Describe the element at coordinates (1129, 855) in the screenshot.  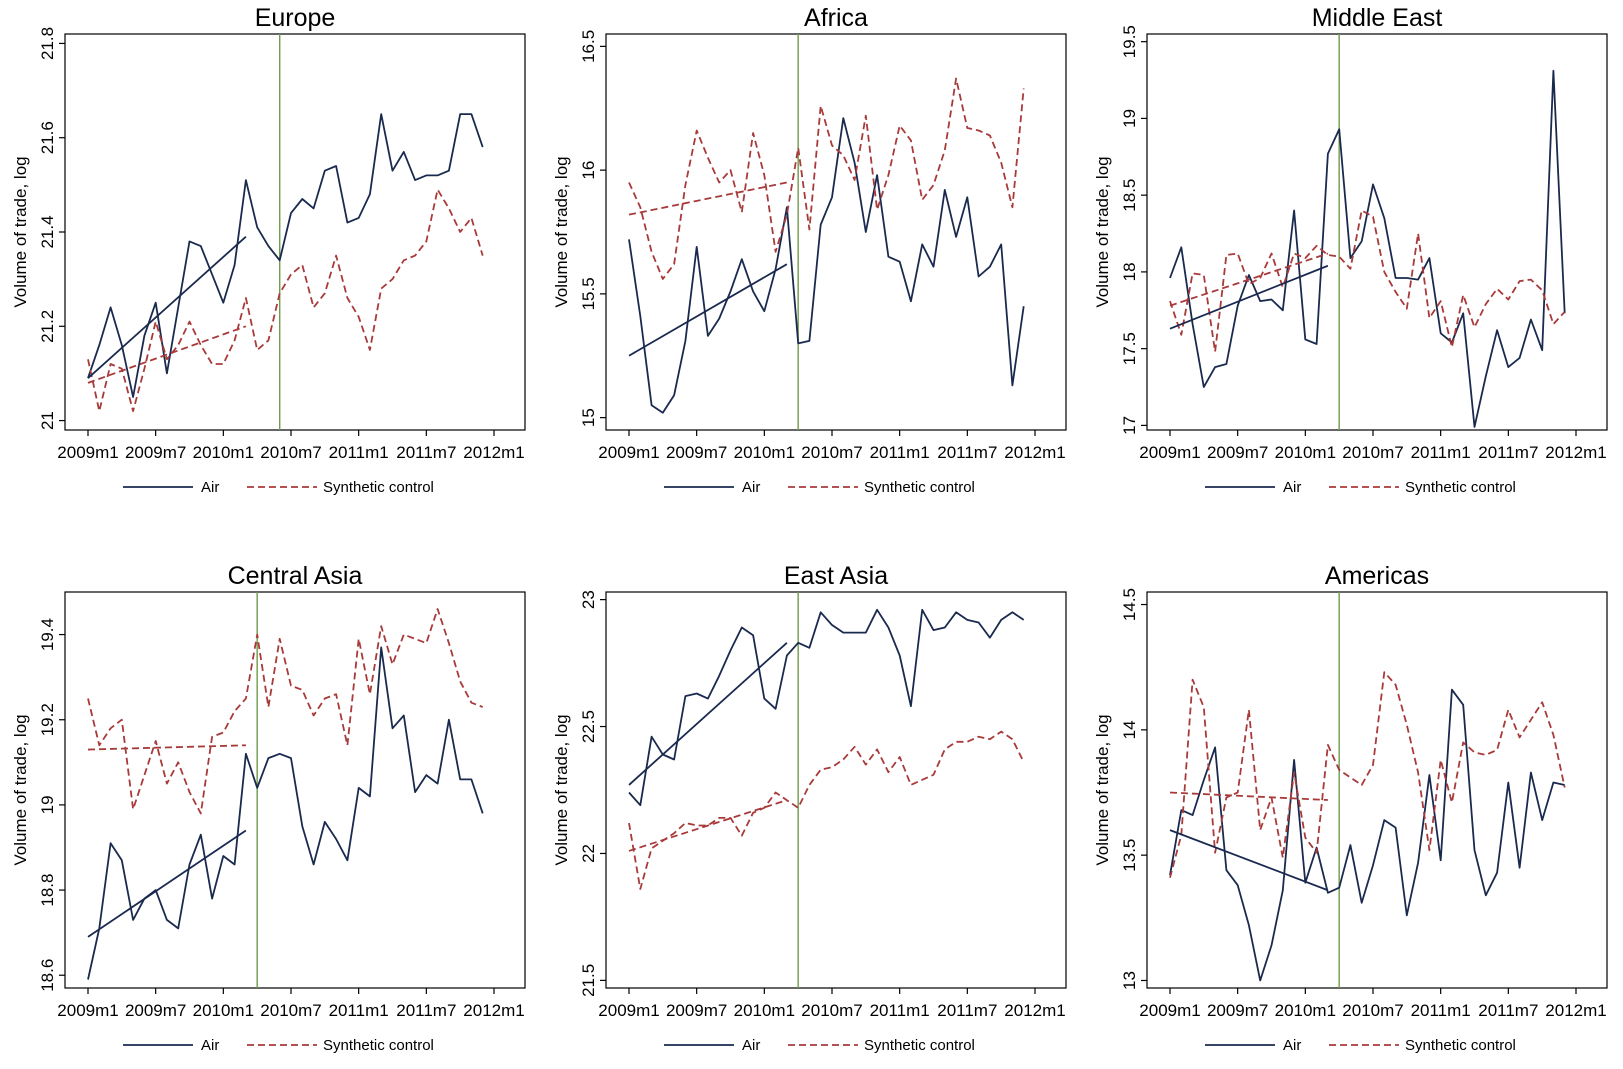
I see `y-tick-label: 13.5` at that location.